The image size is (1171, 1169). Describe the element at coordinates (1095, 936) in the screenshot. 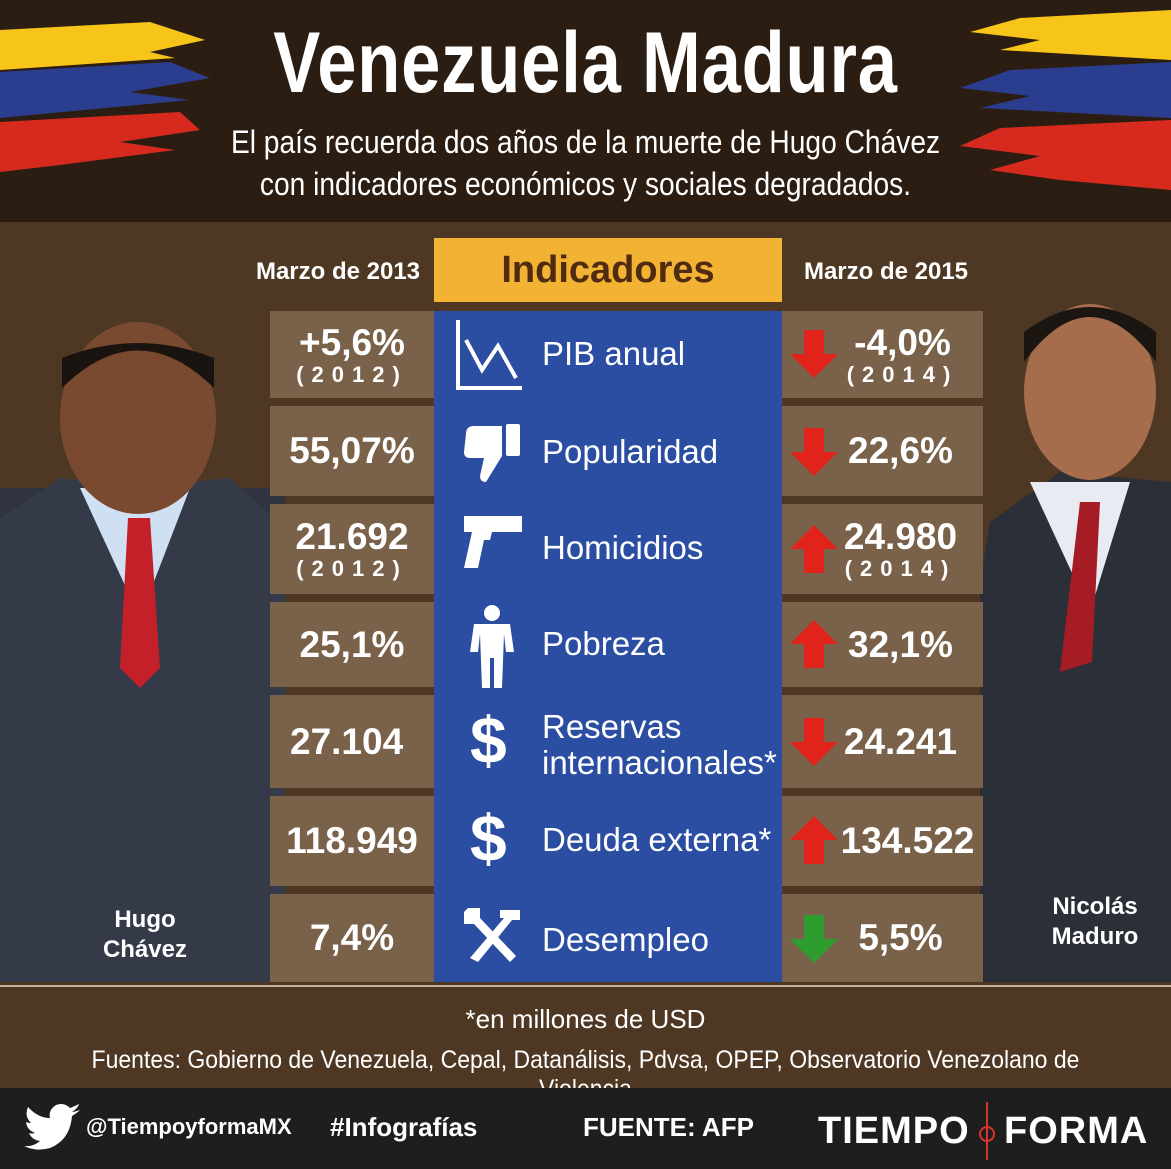

I see `nicolas-maduro-last-name: Maduro` at that location.